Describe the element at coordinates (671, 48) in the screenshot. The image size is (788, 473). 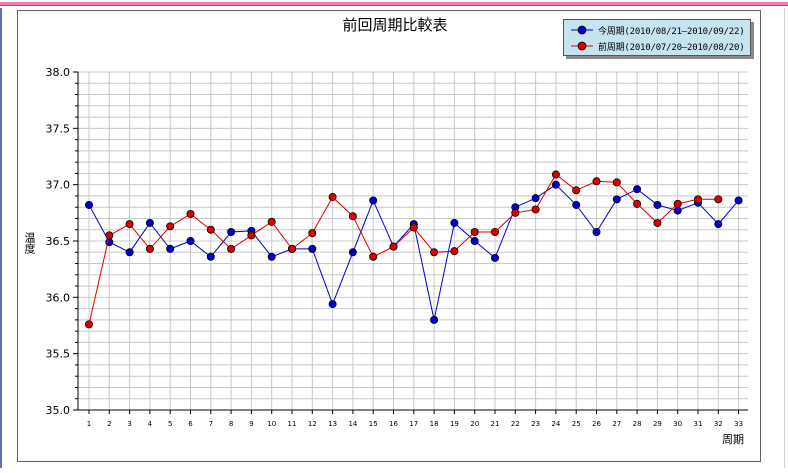
I see `legend-label-previous: 前周期(2010/07/20—2010/08/20)` at that location.